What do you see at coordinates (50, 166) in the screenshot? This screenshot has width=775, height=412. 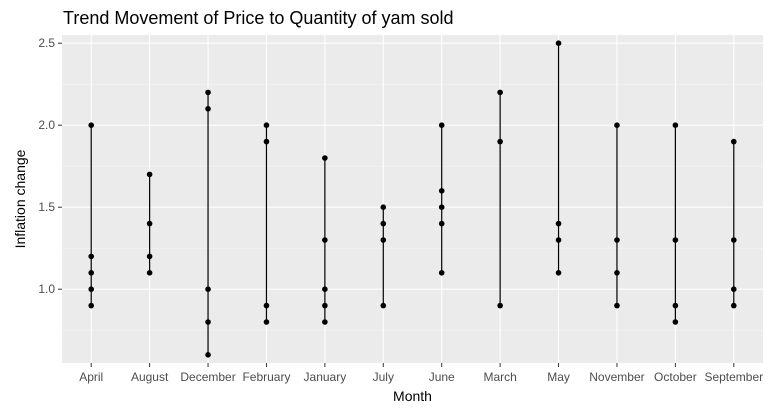 I see `y-axis: 1.0 1.5 2.0 2.5` at bounding box center [50, 166].